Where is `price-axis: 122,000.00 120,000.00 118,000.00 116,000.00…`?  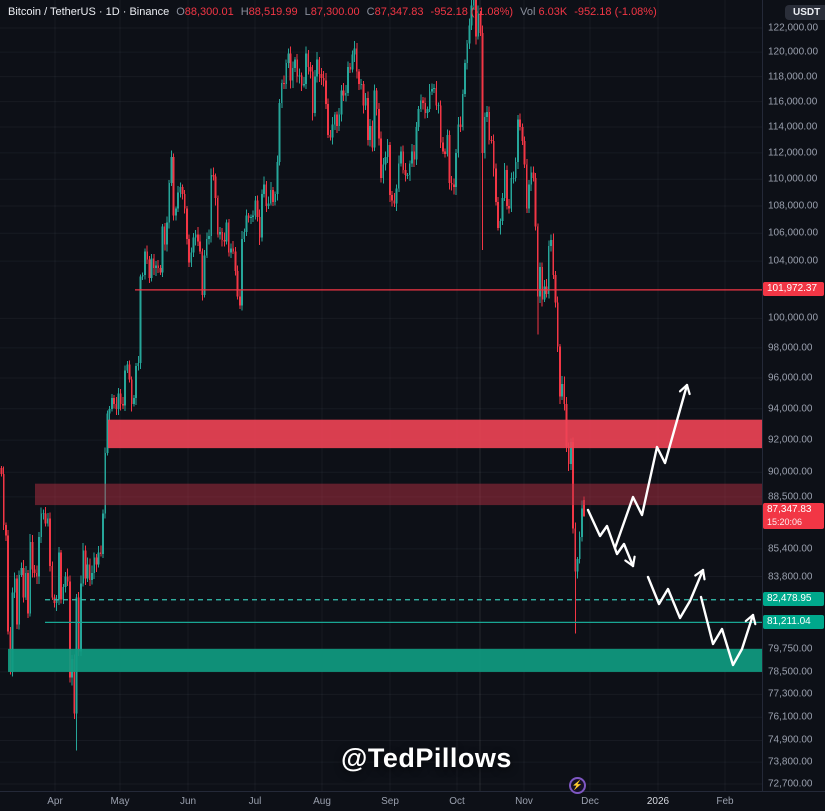 price-axis: 122,000.00 120,000.00 118,000.00 116,000.00… is located at coordinates (793, 395).